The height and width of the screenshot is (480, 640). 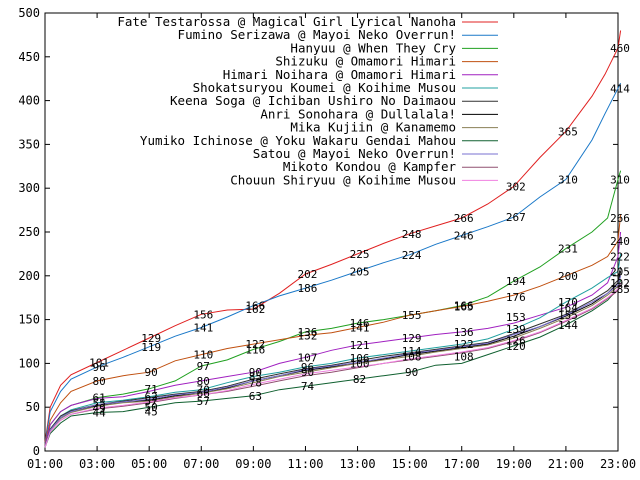 What do you see at coordinates (98, 398) in the screenshot?
I see `data-label: 61` at bounding box center [98, 398].